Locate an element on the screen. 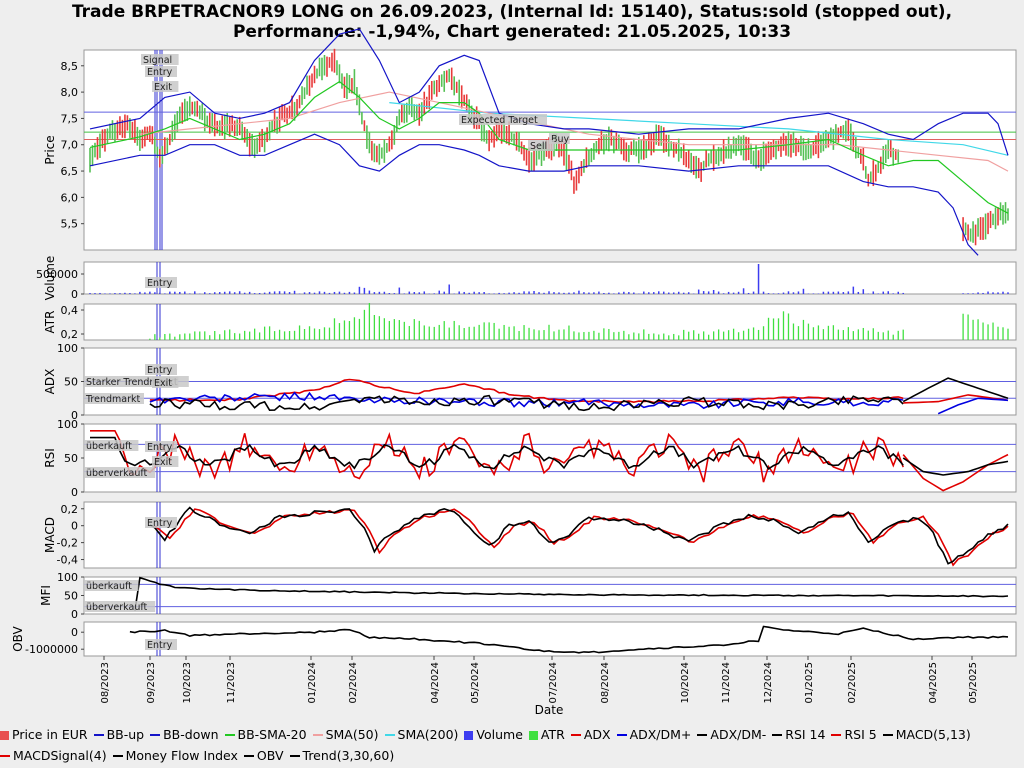 Image resolution: width=1024 pixels, height=768 pixels. y-tick-label-mfi-0: 0 is located at coordinates (74, 614).